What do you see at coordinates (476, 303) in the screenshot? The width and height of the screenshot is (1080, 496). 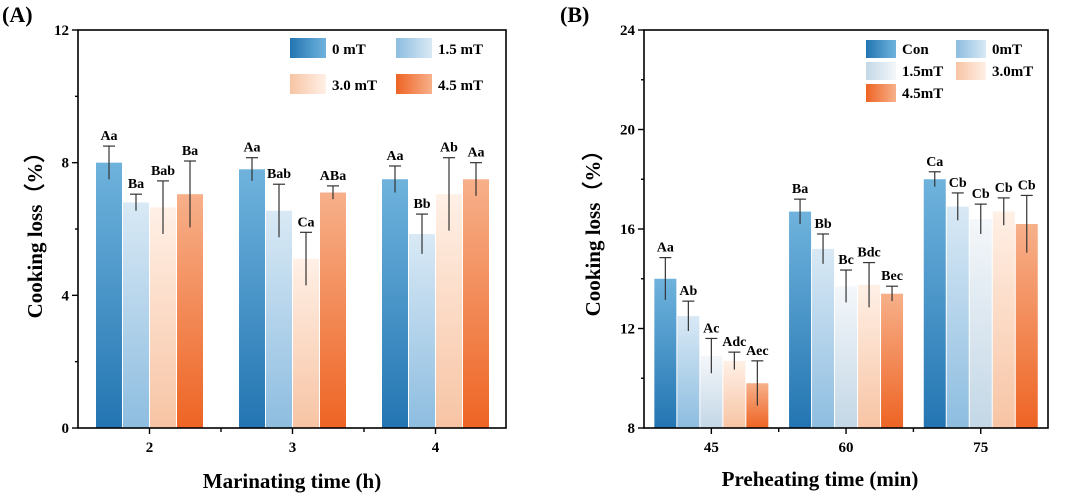 I see `bar-a-4-s3` at bounding box center [476, 303].